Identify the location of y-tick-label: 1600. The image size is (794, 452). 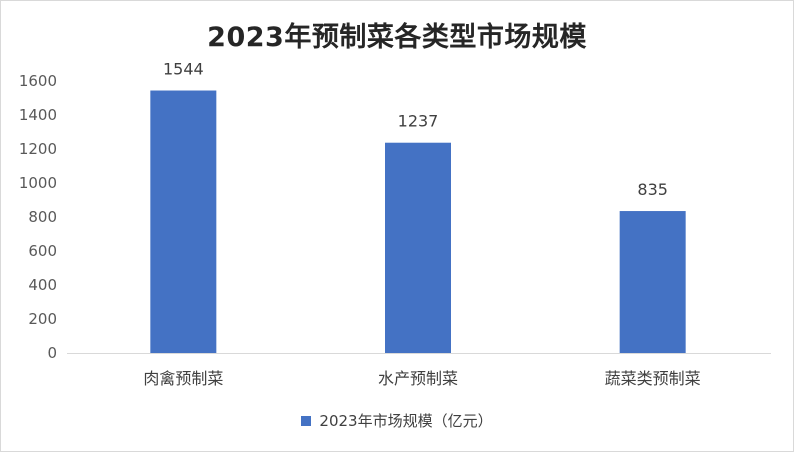
(38, 81).